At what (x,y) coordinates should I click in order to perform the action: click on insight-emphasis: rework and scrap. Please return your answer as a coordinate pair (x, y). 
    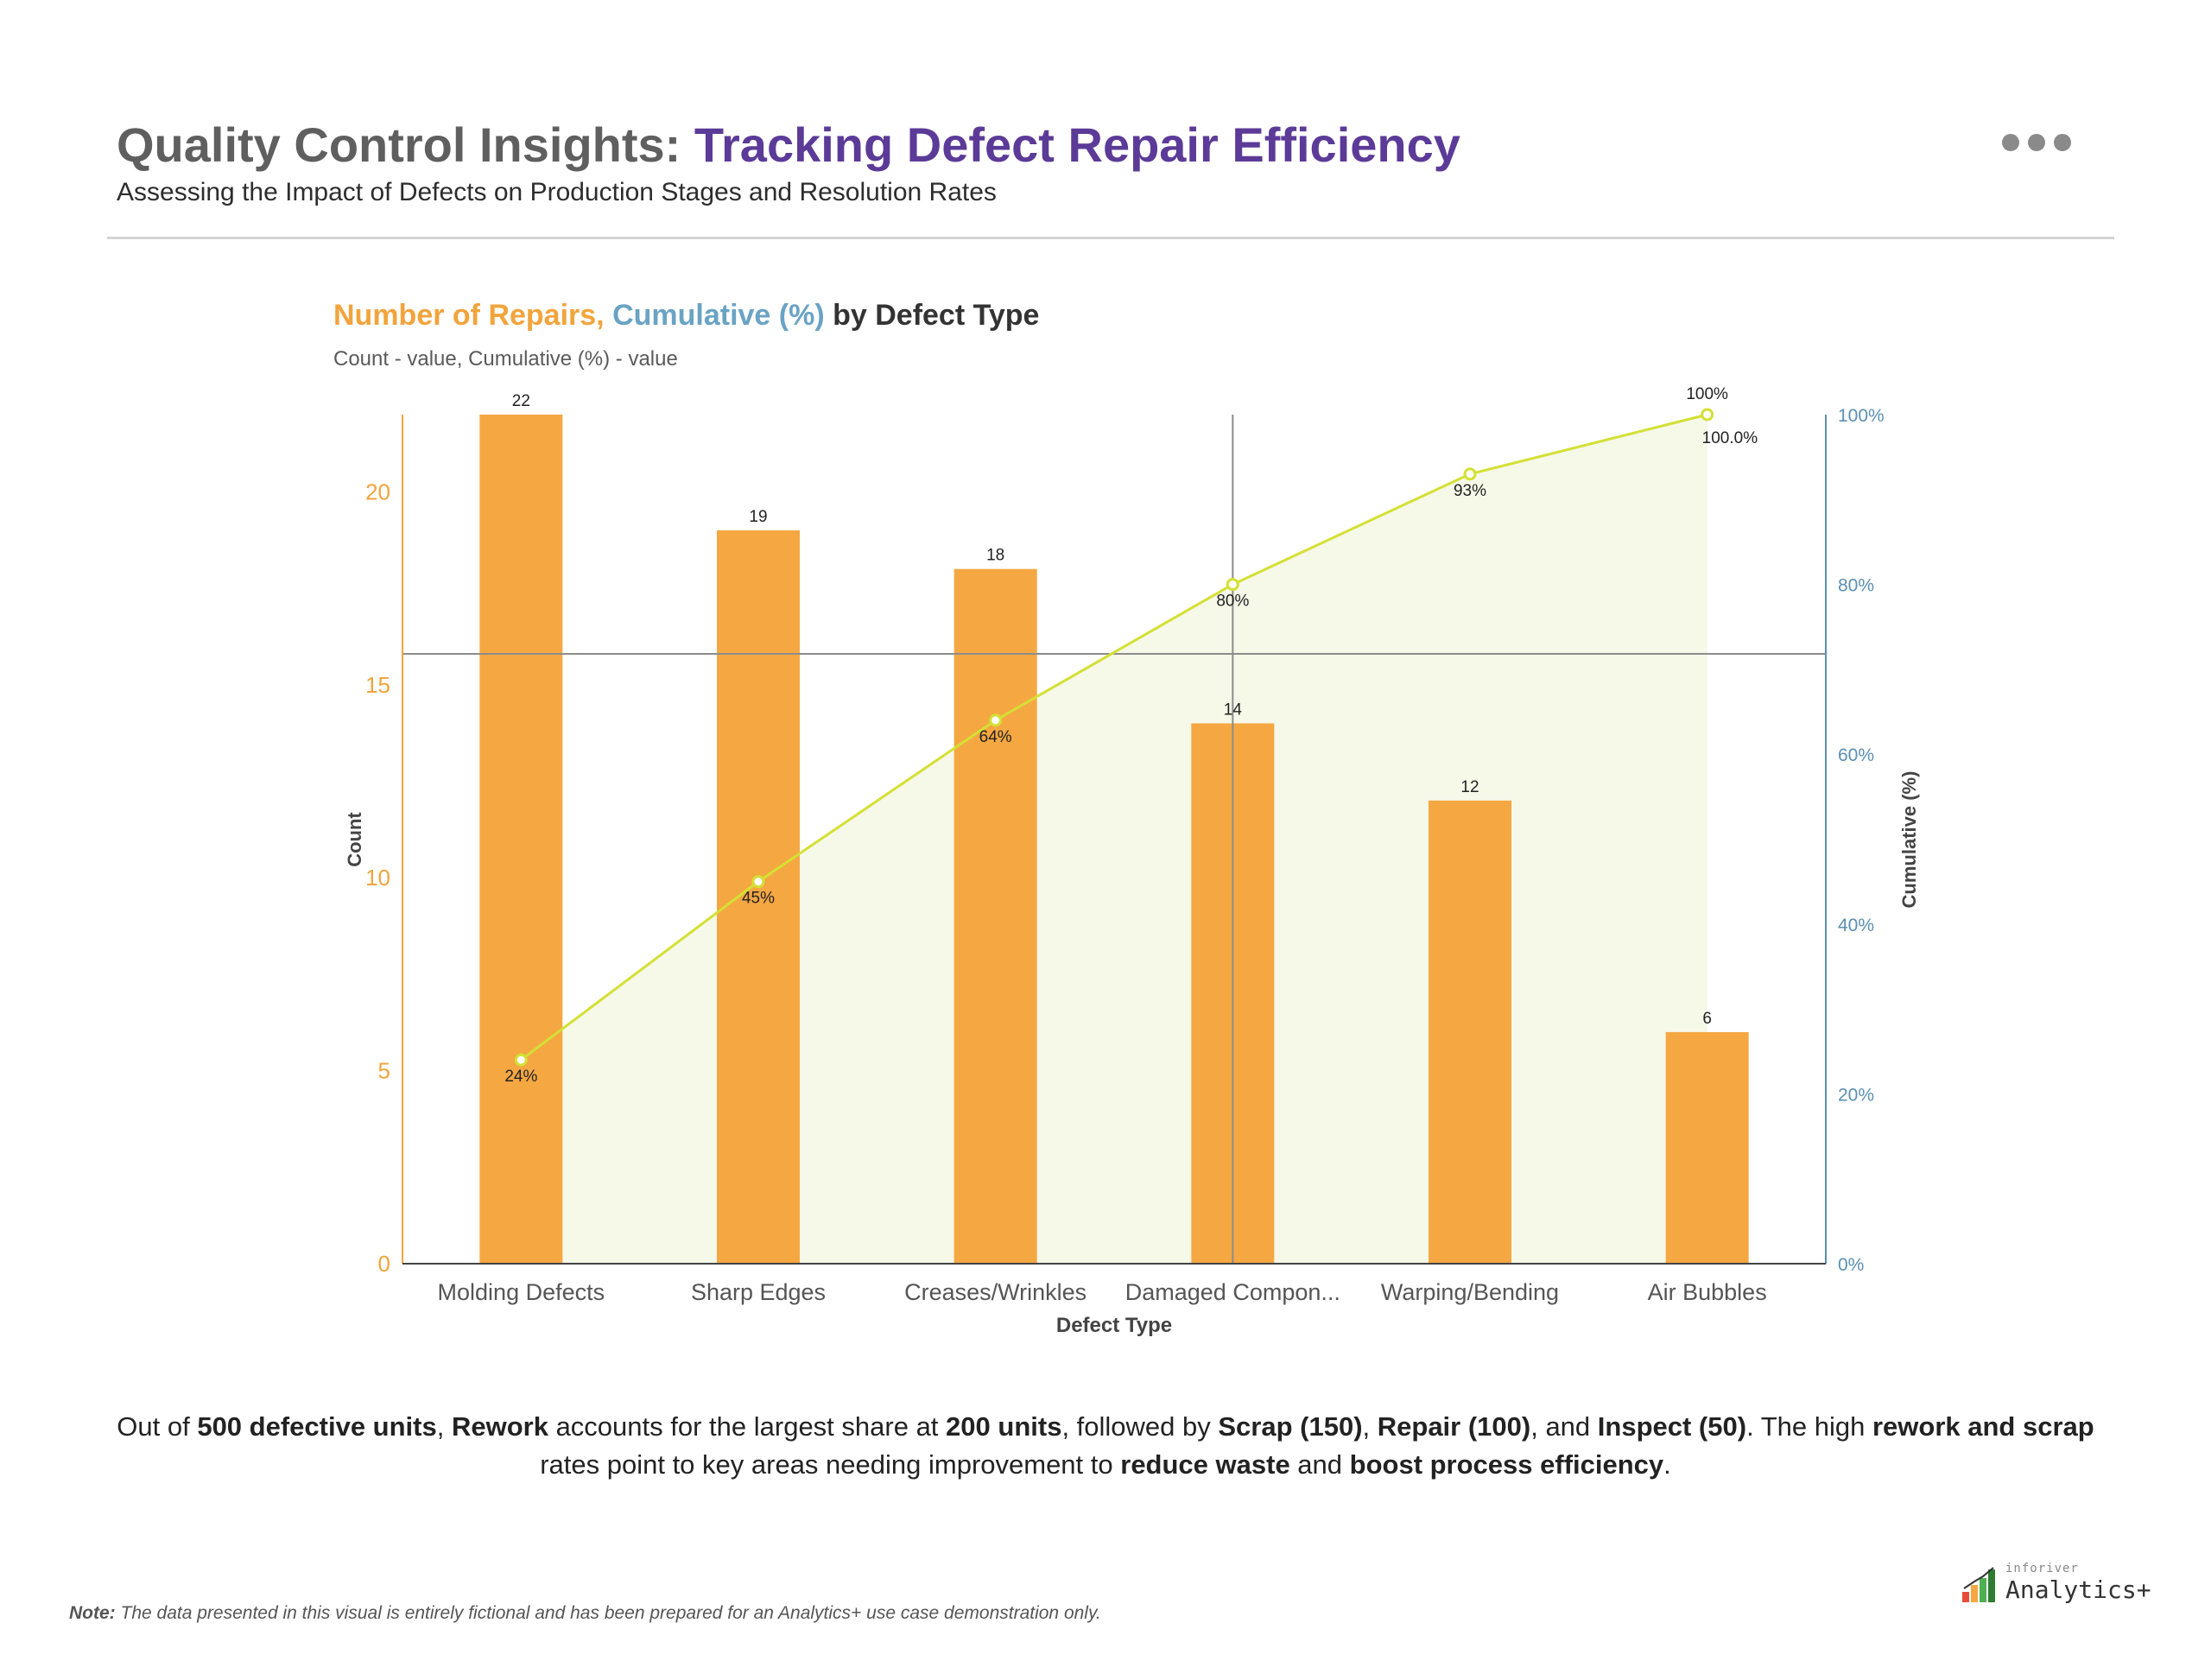
    Looking at the image, I should click on (1983, 1427).